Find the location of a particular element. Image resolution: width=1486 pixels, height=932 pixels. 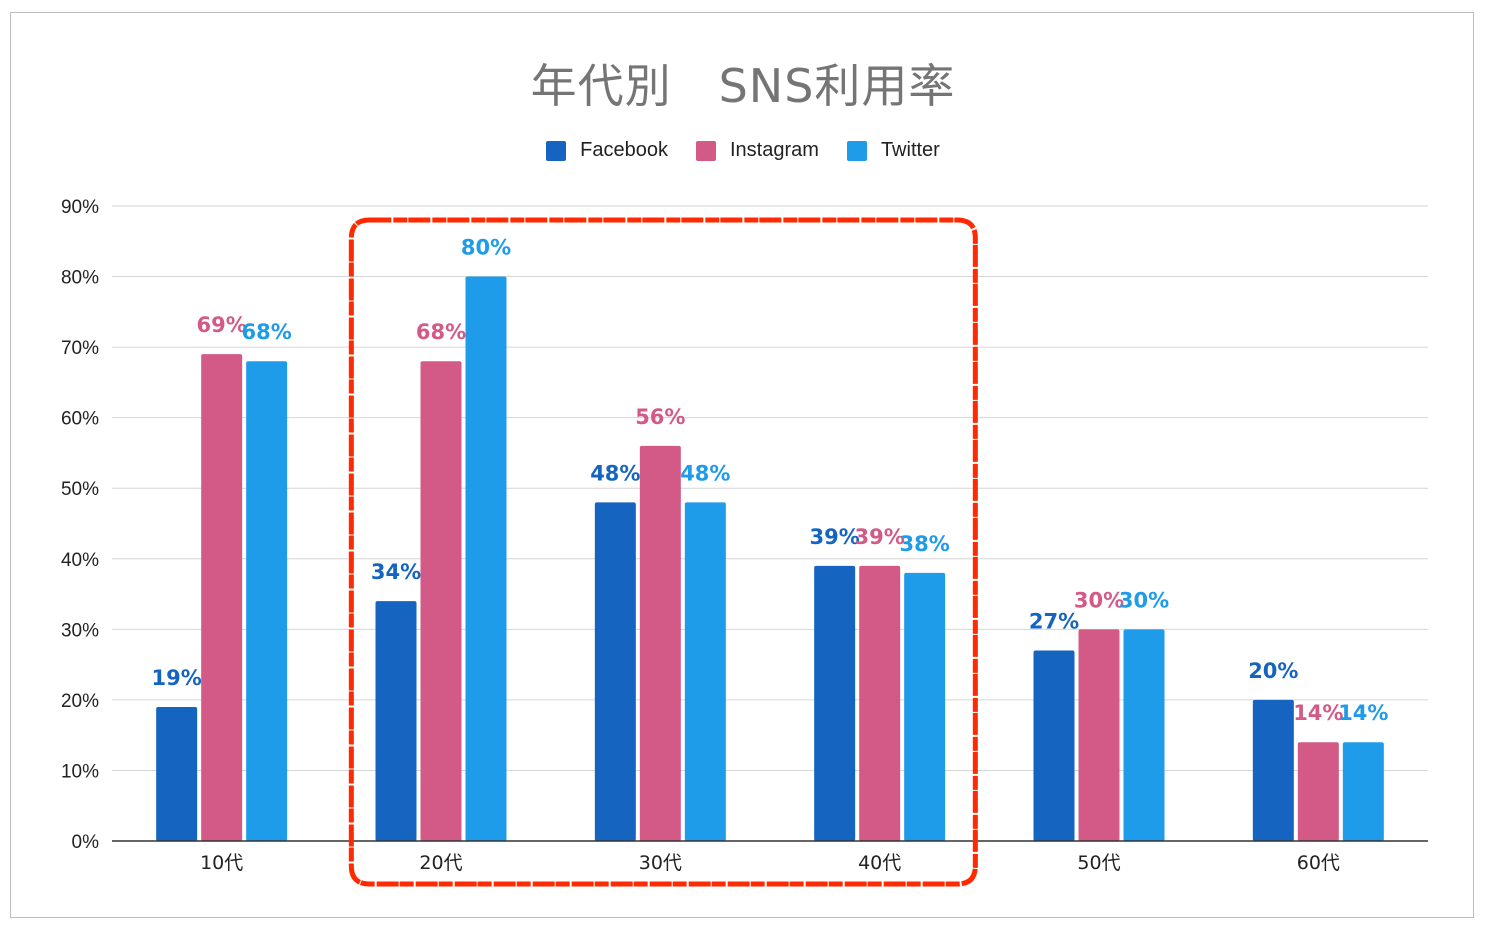

data-label-facebook: 27% is located at coordinates (1054, 622).